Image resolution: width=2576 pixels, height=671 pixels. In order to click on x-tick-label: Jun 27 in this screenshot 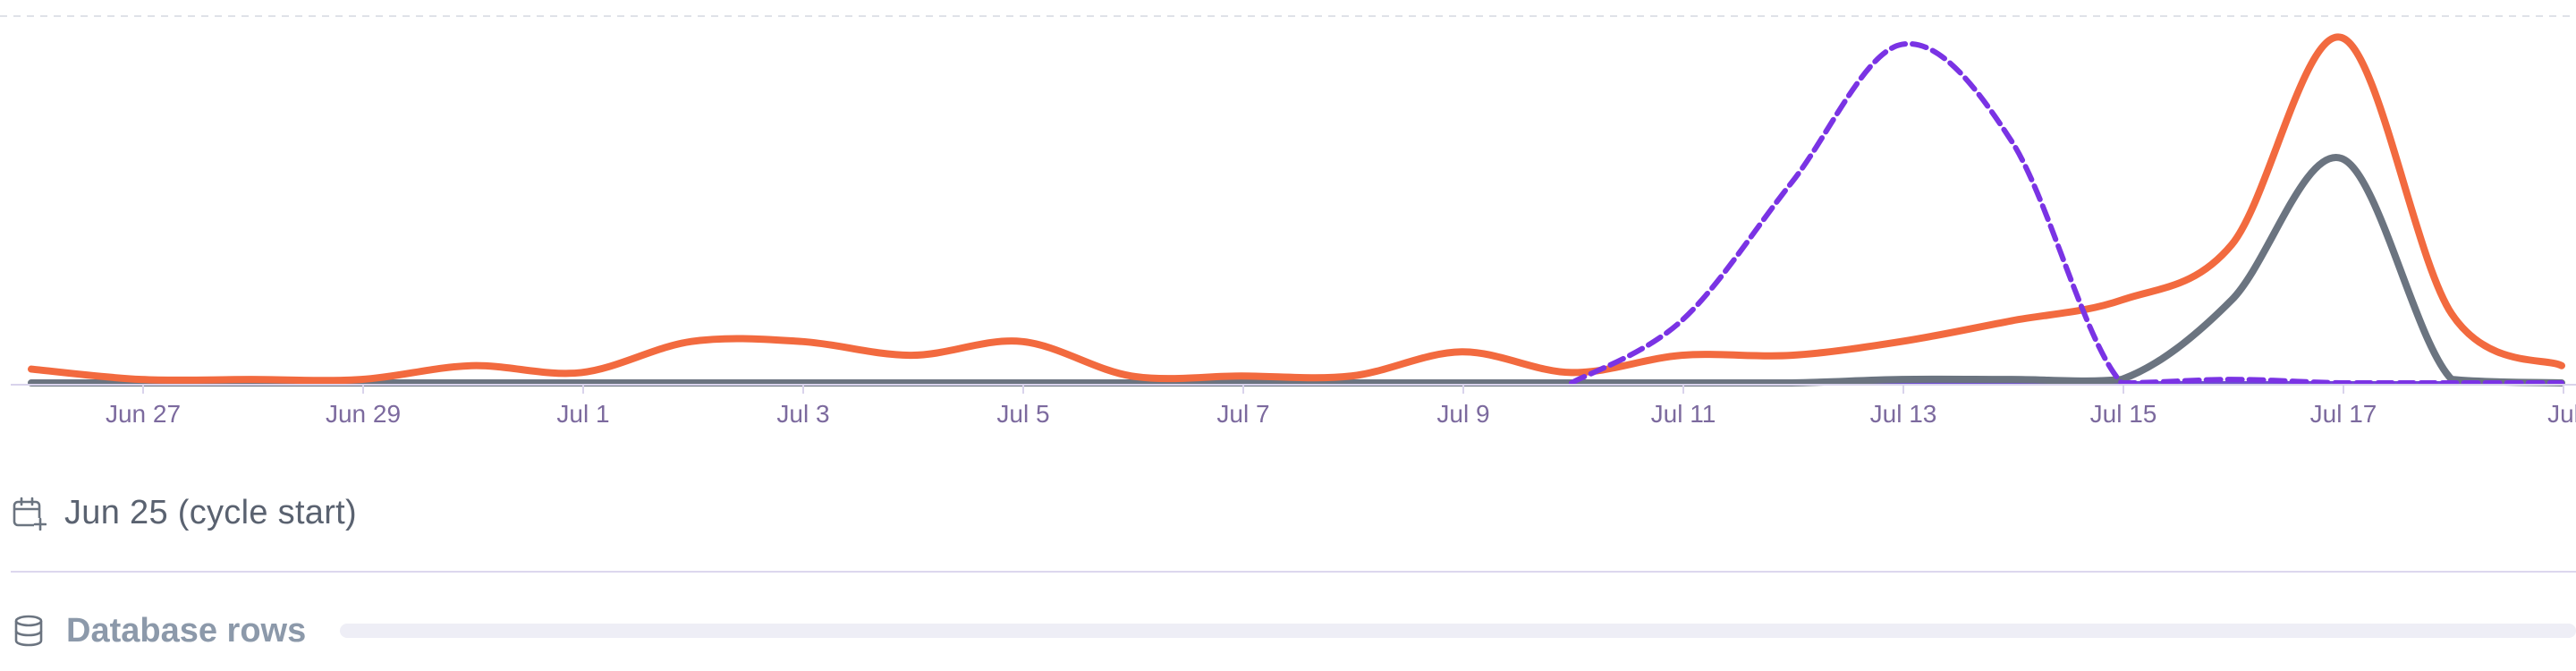, I will do `click(143, 414)`.